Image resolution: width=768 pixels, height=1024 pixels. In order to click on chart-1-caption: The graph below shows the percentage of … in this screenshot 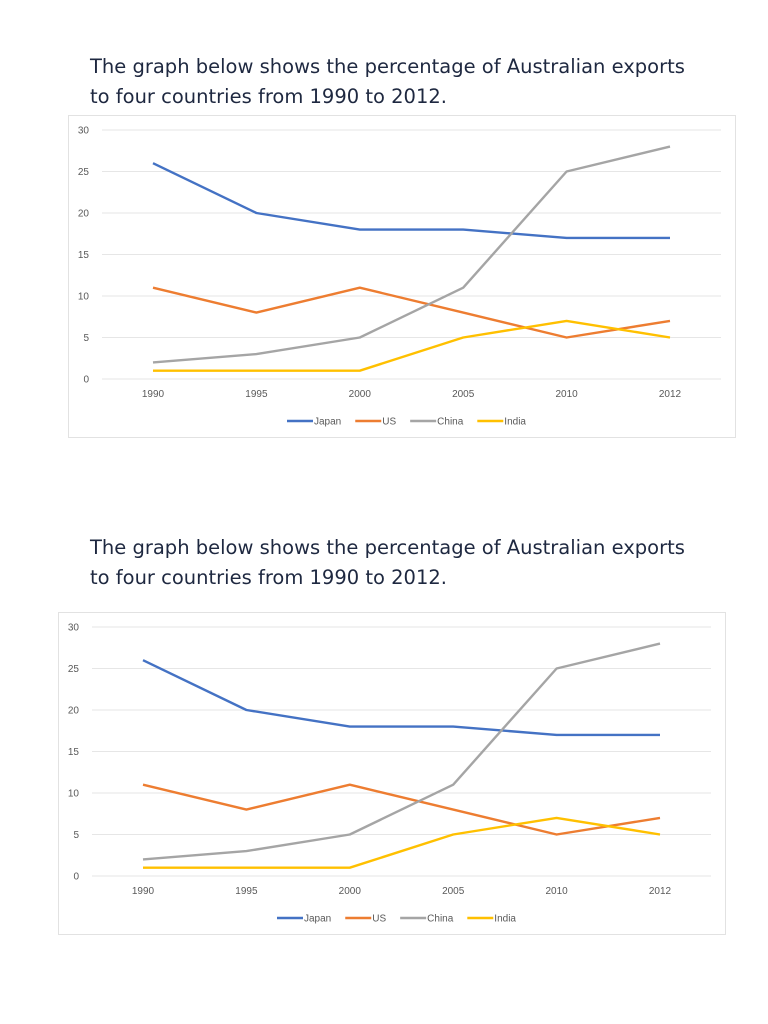, I will do `click(387, 81)`.